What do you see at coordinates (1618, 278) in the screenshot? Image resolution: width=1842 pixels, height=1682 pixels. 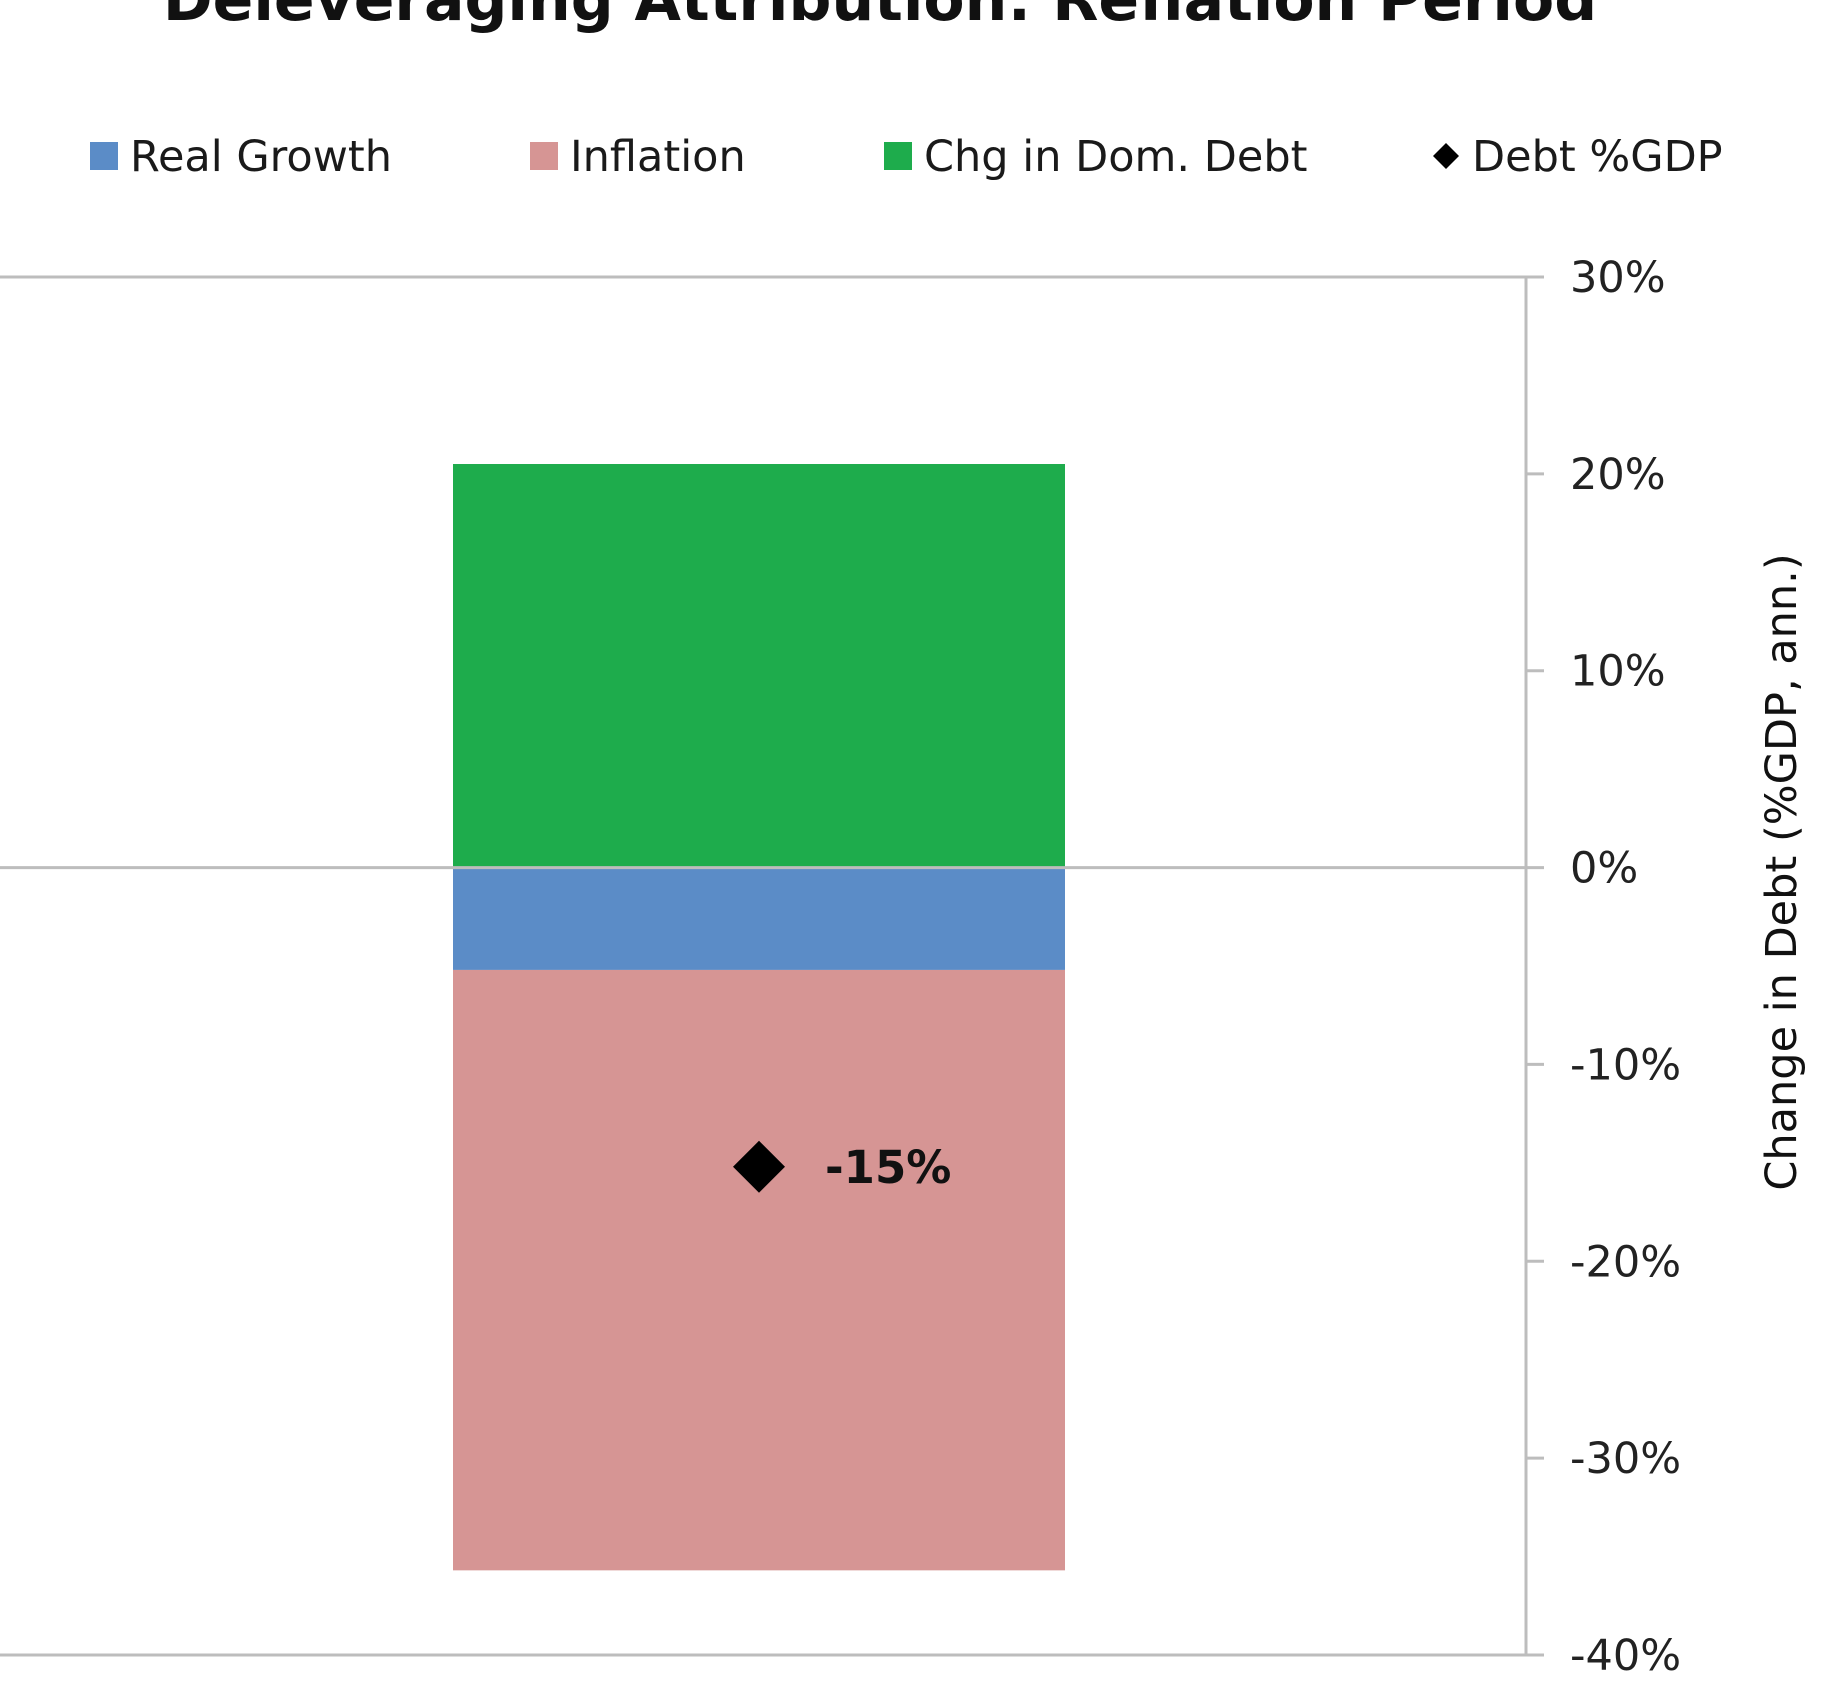 I see `y-tick-label: 30%` at bounding box center [1618, 278].